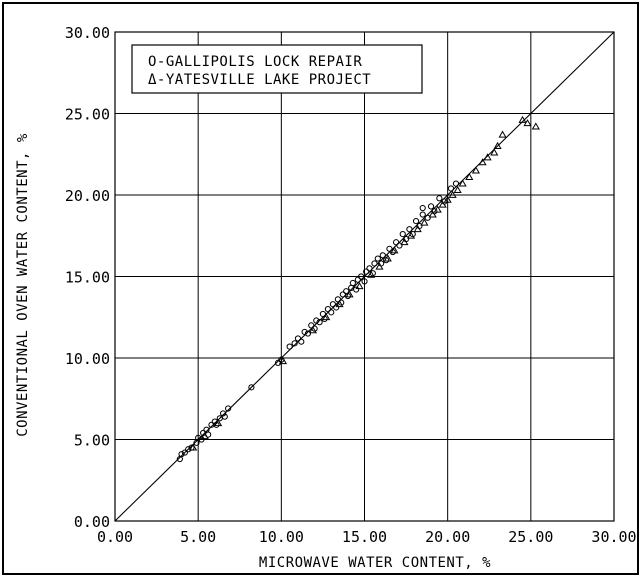 The width and height of the screenshot is (643, 579). I want to click on y-tick-label: 5.00, so click(92, 441).